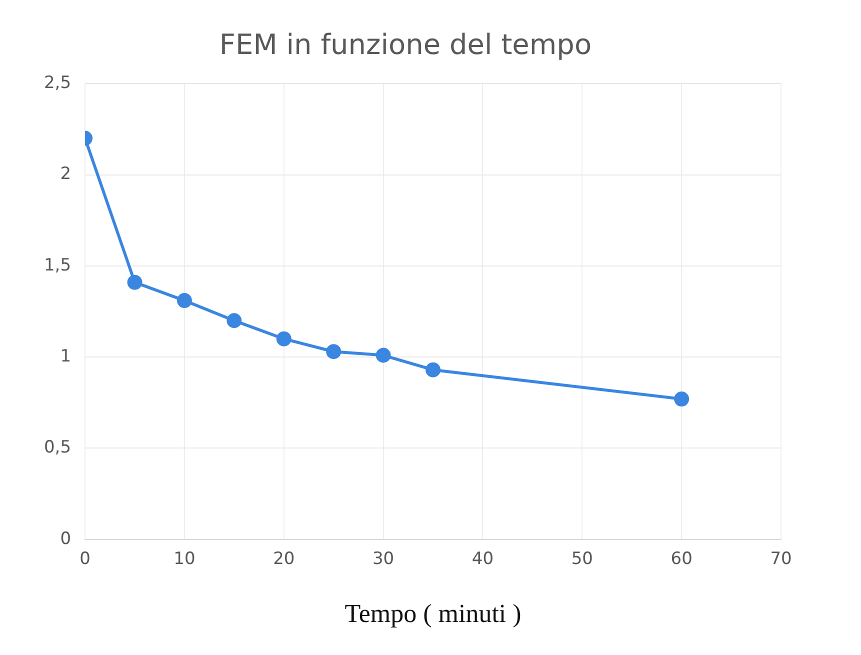  Describe the element at coordinates (383, 559) in the screenshot. I see `x-tick-label: 30` at that location.